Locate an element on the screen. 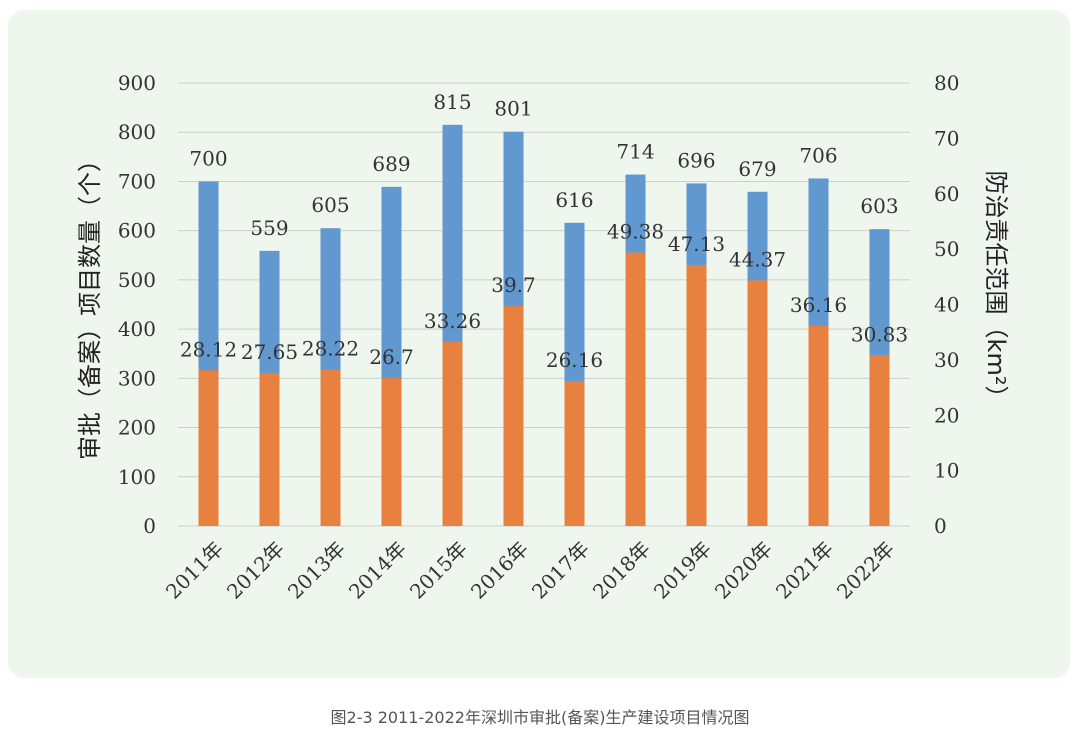 The height and width of the screenshot is (736, 1080). left-tick-label: 200 is located at coordinates (137, 428).